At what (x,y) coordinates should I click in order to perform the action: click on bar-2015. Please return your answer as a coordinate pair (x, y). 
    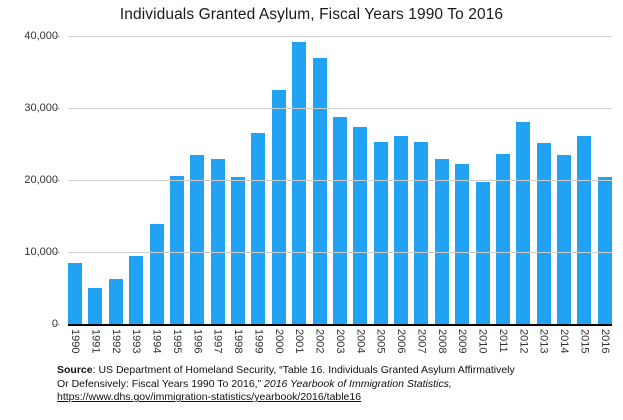
    Looking at the image, I should click on (584, 229).